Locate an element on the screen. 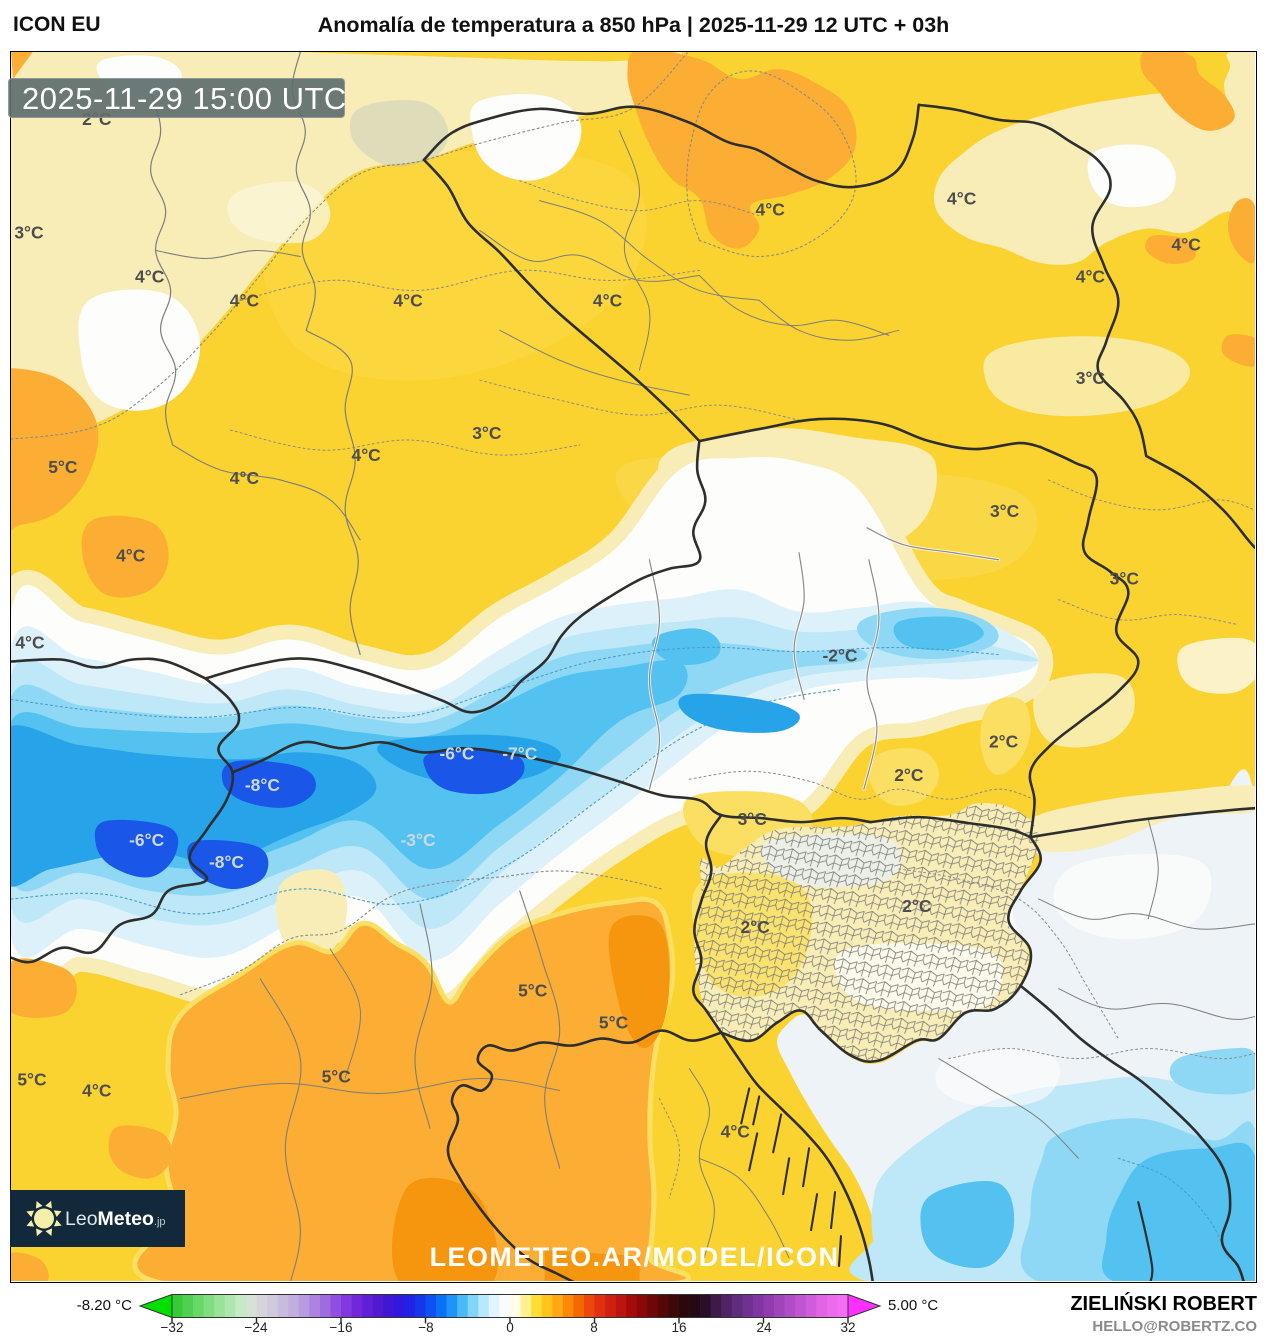 This screenshot has height=1339, width=1267. svg-text: -7°C is located at coordinates (519, 753).